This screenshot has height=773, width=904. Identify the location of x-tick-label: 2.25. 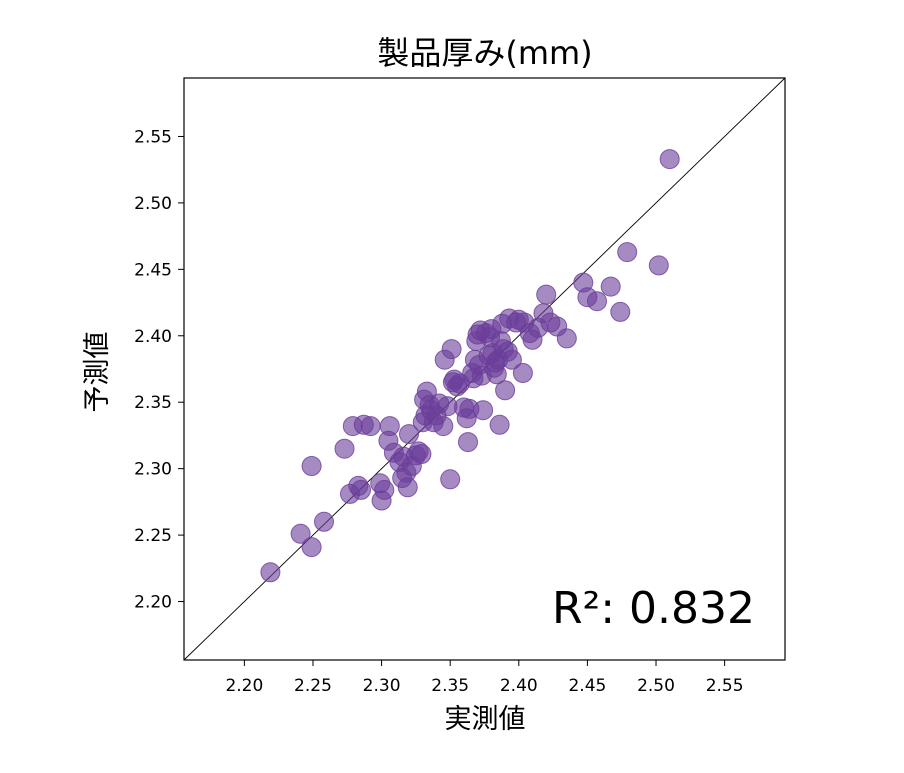
(313, 686).